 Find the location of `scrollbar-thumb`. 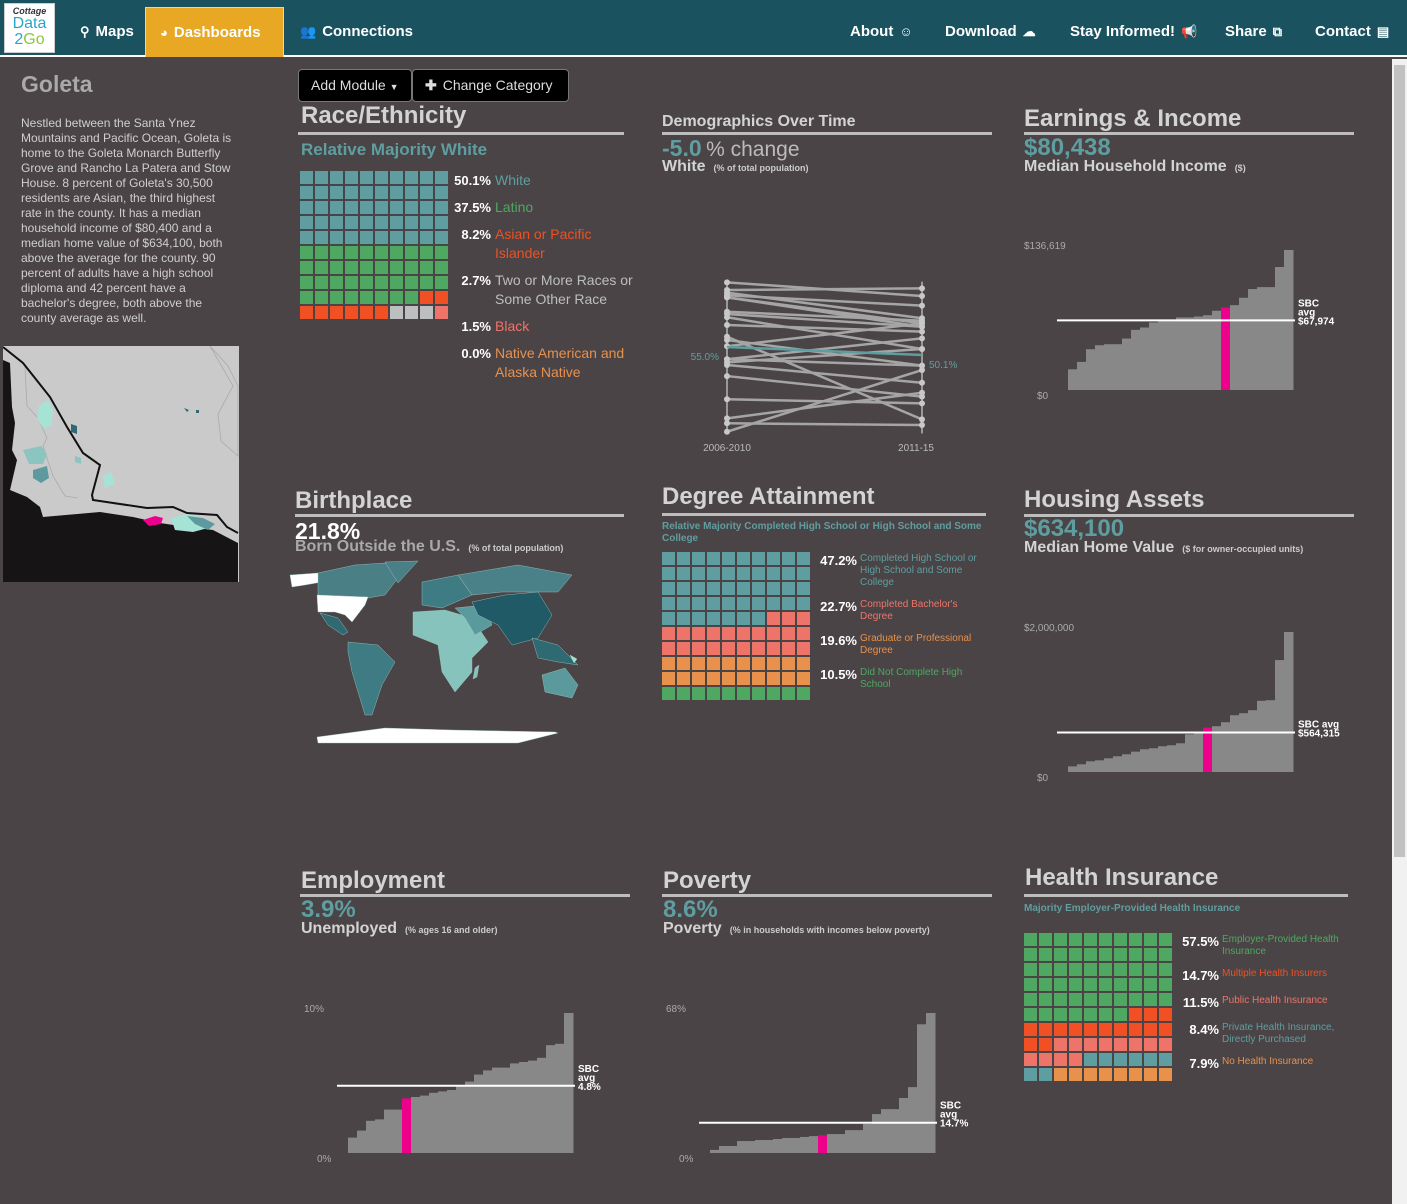

scrollbar-thumb is located at coordinates (1399, 461).